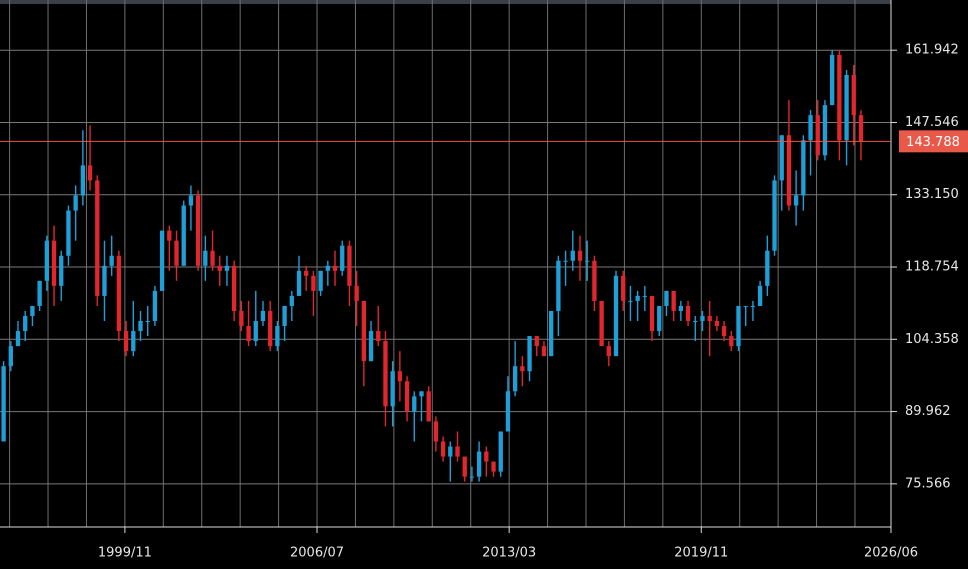 The image size is (968, 569). What do you see at coordinates (701, 553) in the screenshot?
I see `x-tick-label: 2019/11` at bounding box center [701, 553].